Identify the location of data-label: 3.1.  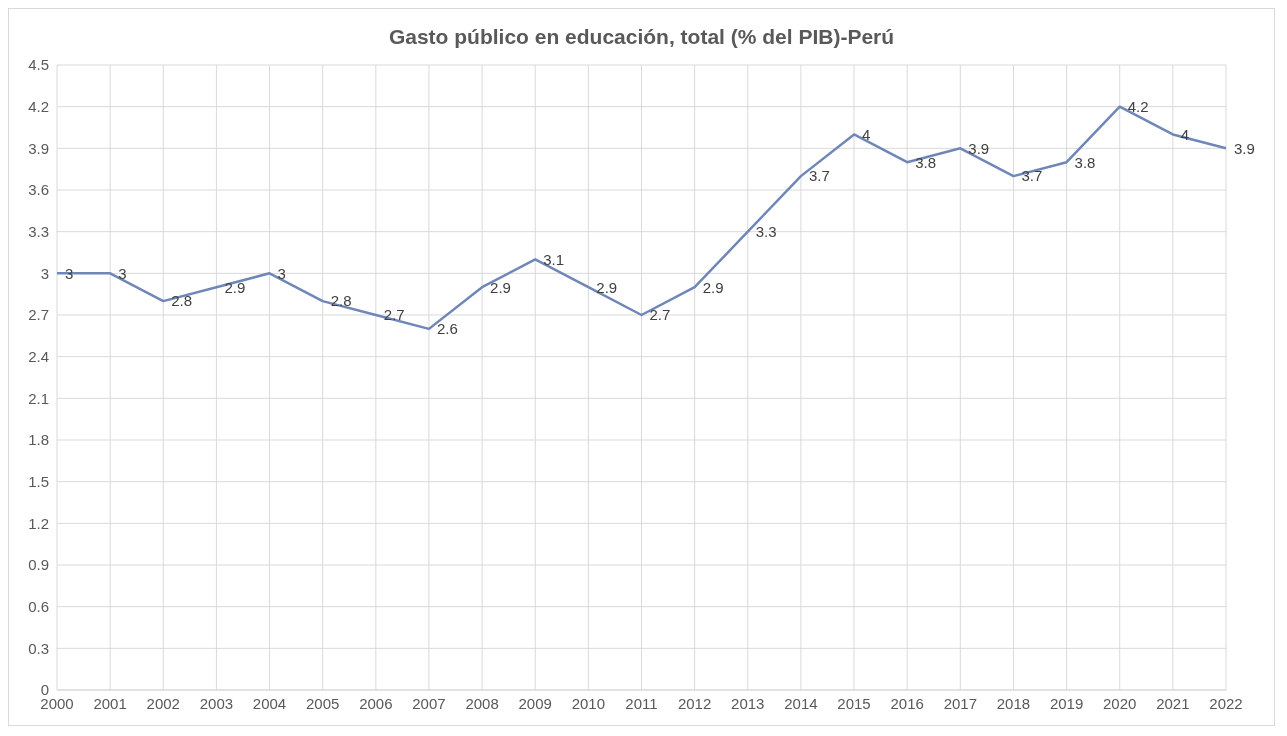
(554, 259).